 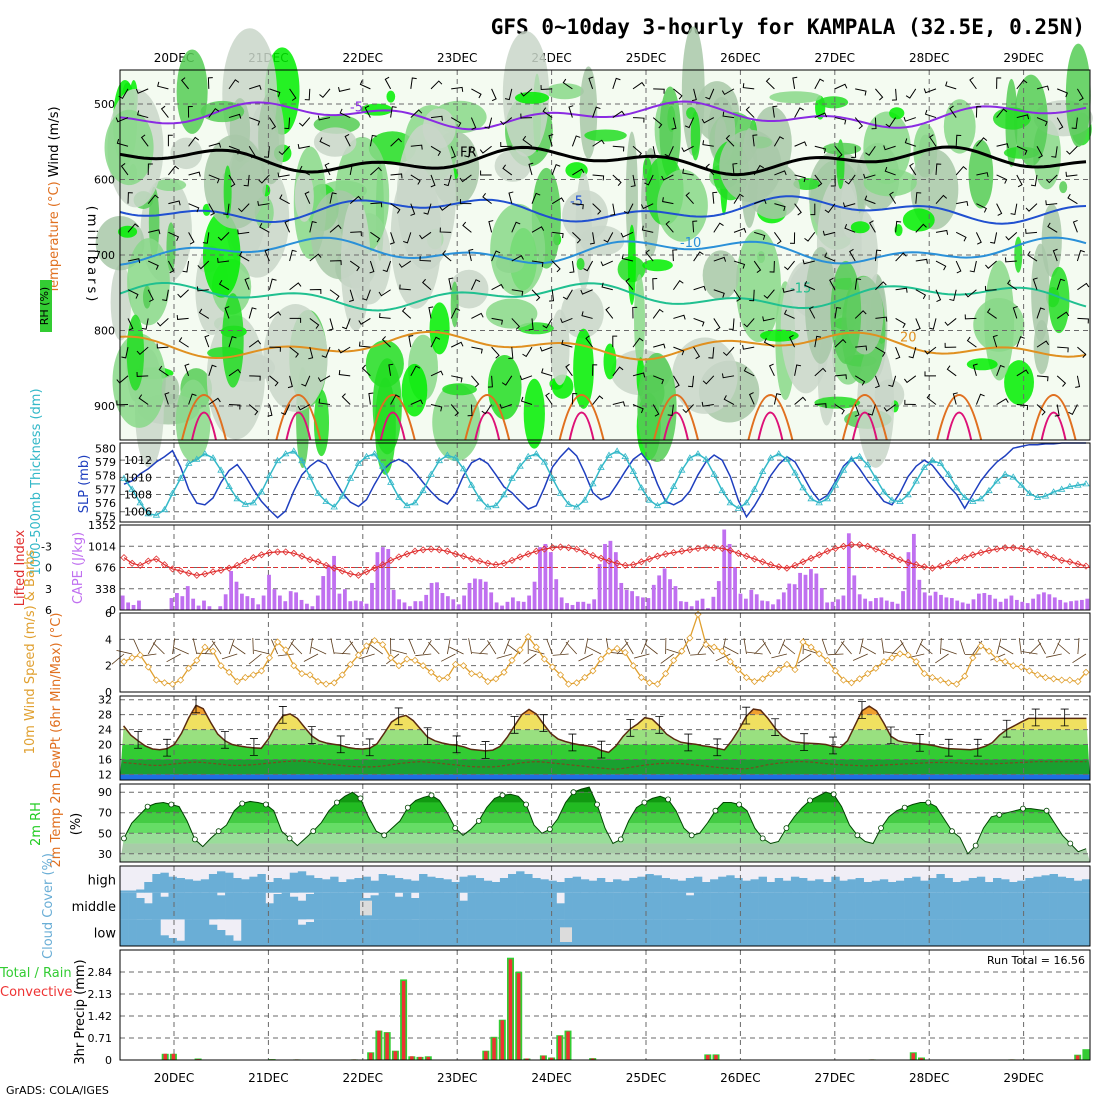 What do you see at coordinates (46, 546) in the screenshot?
I see `li-tick: -3` at bounding box center [46, 546].